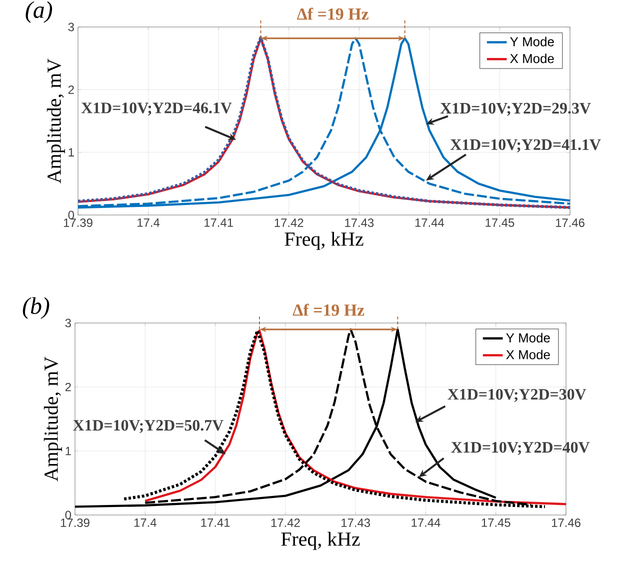 The image size is (641, 574). Describe the element at coordinates (156, 109) in the screenshot. I see `annotation: X1D=10V;Y2D=46.1V` at that location.